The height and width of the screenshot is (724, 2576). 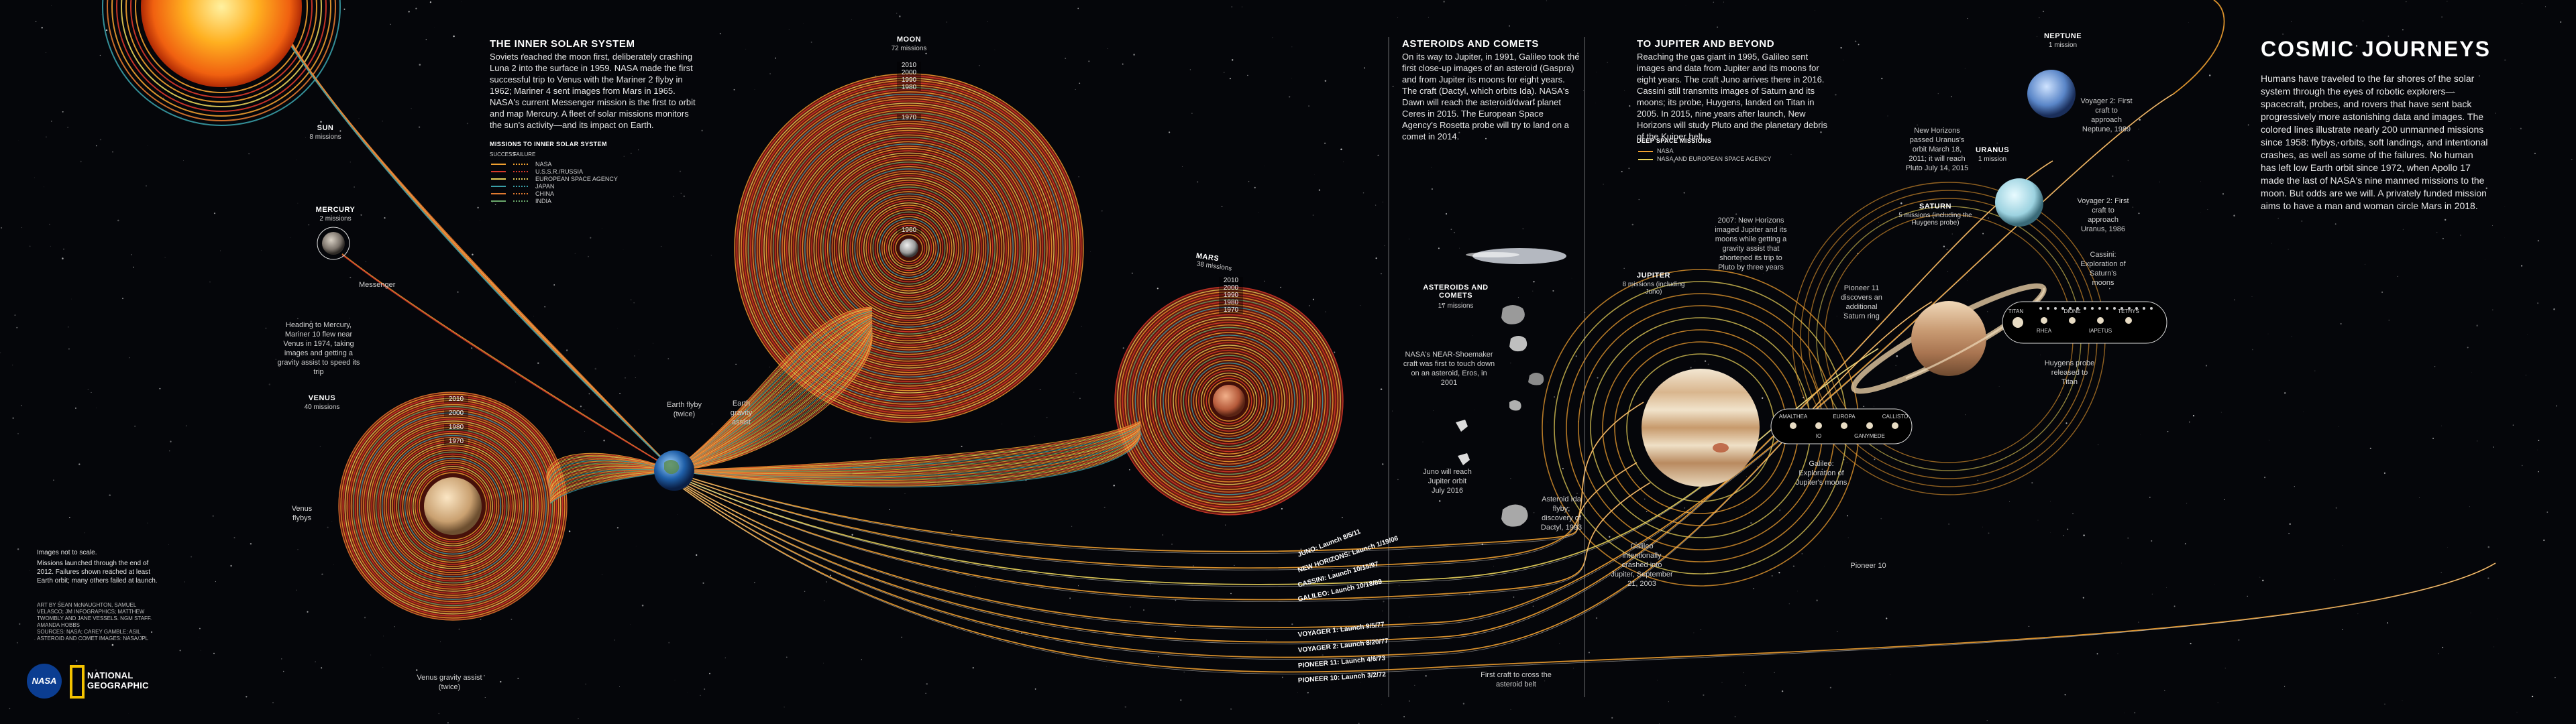 I want to click on saturn-moon-icon, so click(x=2017, y=322).